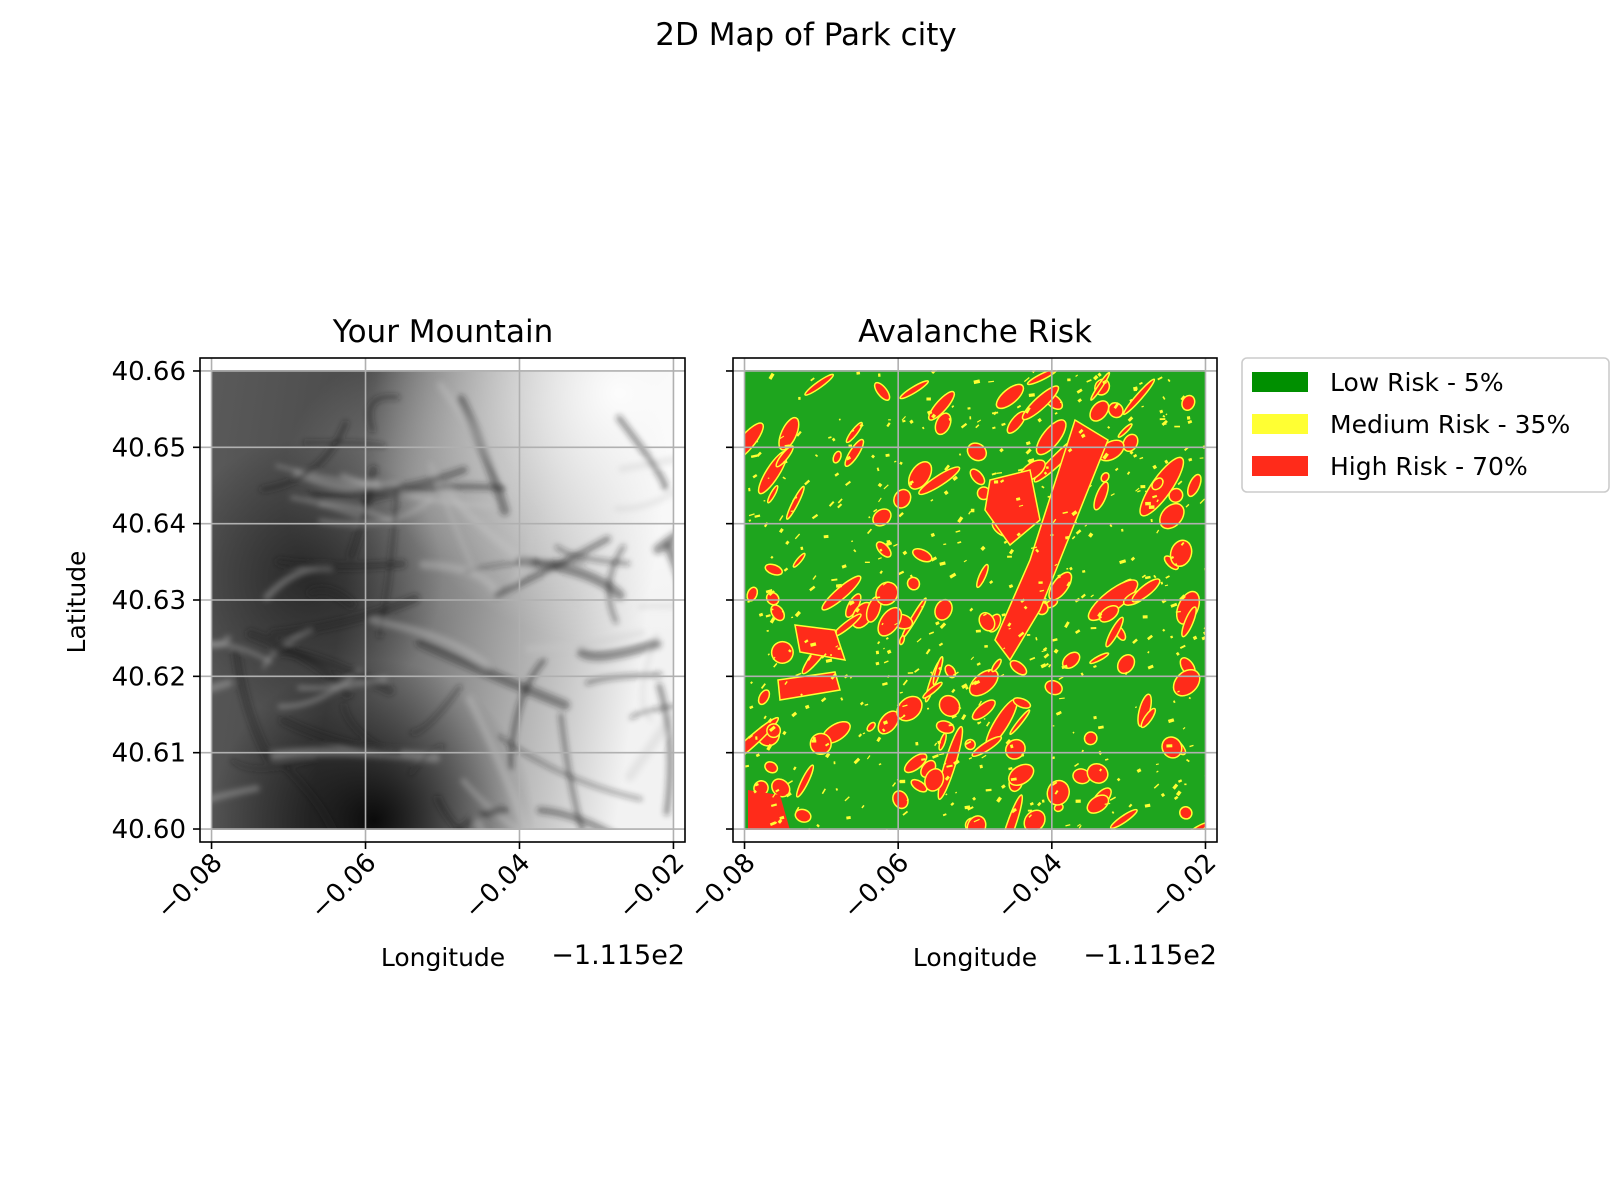 This screenshot has width=1612, height=1196. What do you see at coordinates (1417, 382) in the screenshot?
I see `legend-label: Low Risk - 5%` at bounding box center [1417, 382].